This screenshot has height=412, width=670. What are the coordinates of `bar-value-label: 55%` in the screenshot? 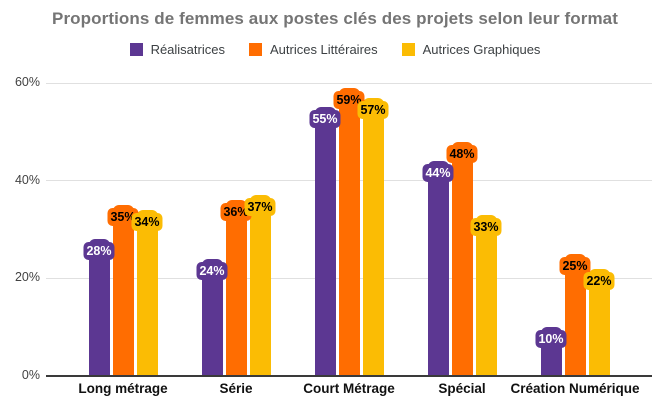 It's located at (325, 119).